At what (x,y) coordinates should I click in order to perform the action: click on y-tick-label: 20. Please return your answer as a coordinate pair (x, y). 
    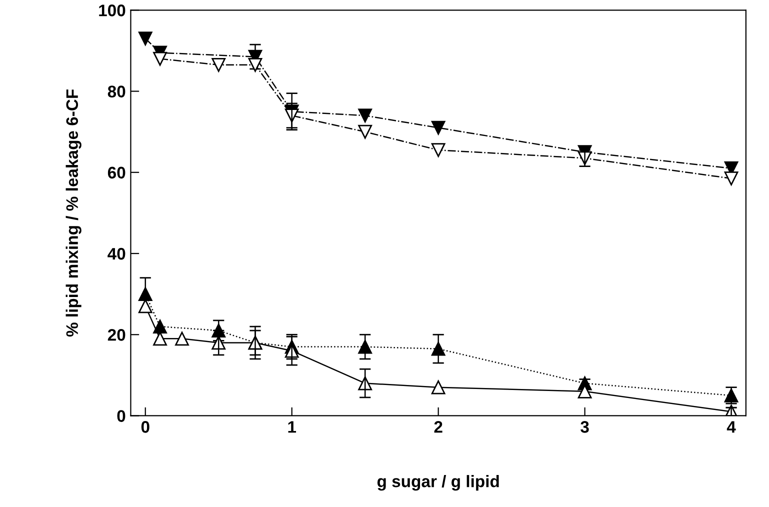
    Looking at the image, I should click on (117, 335).